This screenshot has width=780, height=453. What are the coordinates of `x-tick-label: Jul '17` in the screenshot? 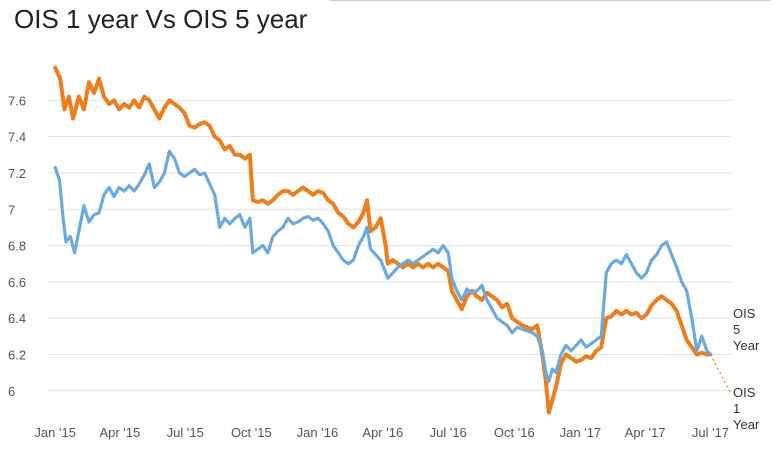 It's located at (710, 432).